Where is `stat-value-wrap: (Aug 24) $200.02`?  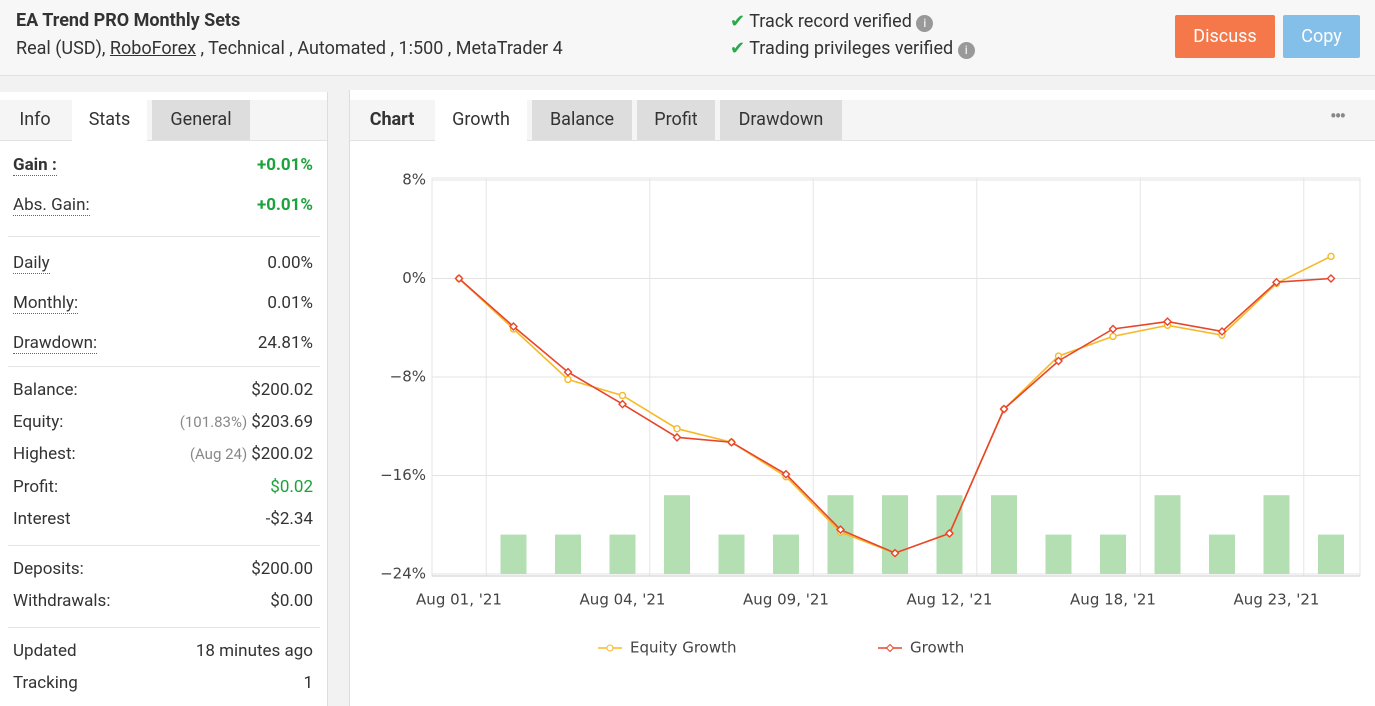
stat-value-wrap: (Aug 24) $200.02 is located at coordinates (251, 454).